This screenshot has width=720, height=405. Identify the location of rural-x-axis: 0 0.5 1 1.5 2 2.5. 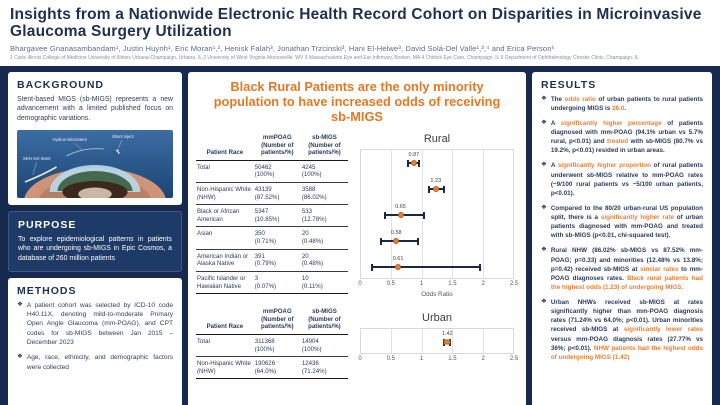
(438, 285).